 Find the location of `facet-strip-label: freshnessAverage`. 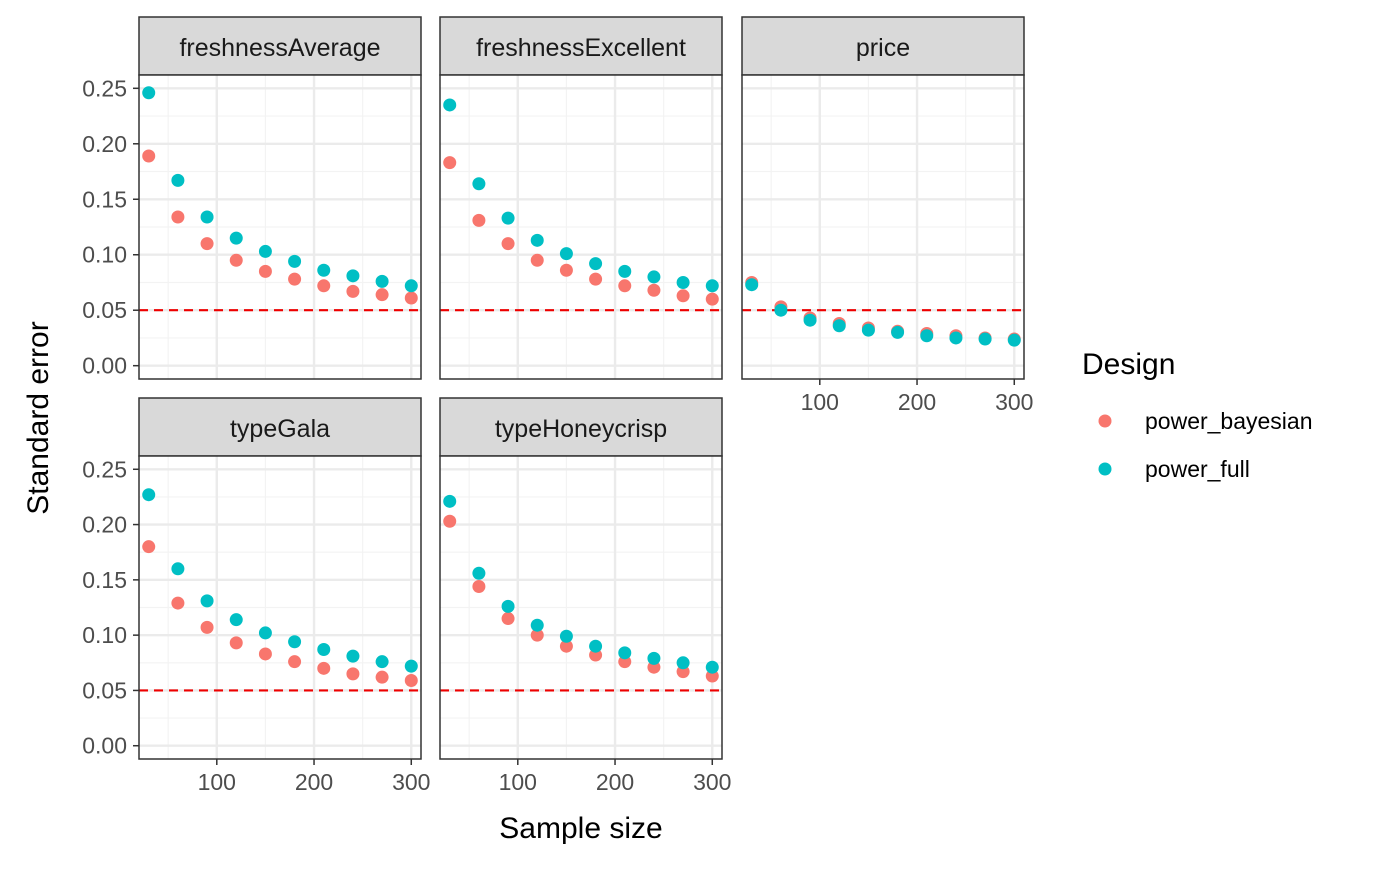

facet-strip-label: freshnessAverage is located at coordinates (279, 48).